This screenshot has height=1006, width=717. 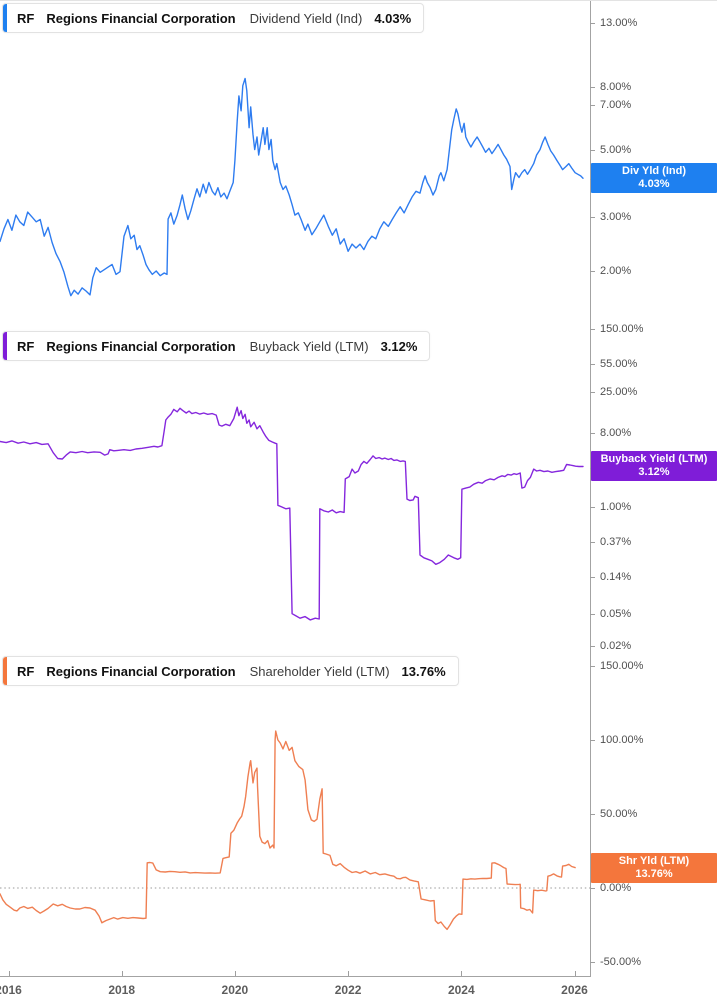 What do you see at coordinates (306, 18) in the screenshot?
I see `metric-name: Dividend Yield (Ind)` at bounding box center [306, 18].